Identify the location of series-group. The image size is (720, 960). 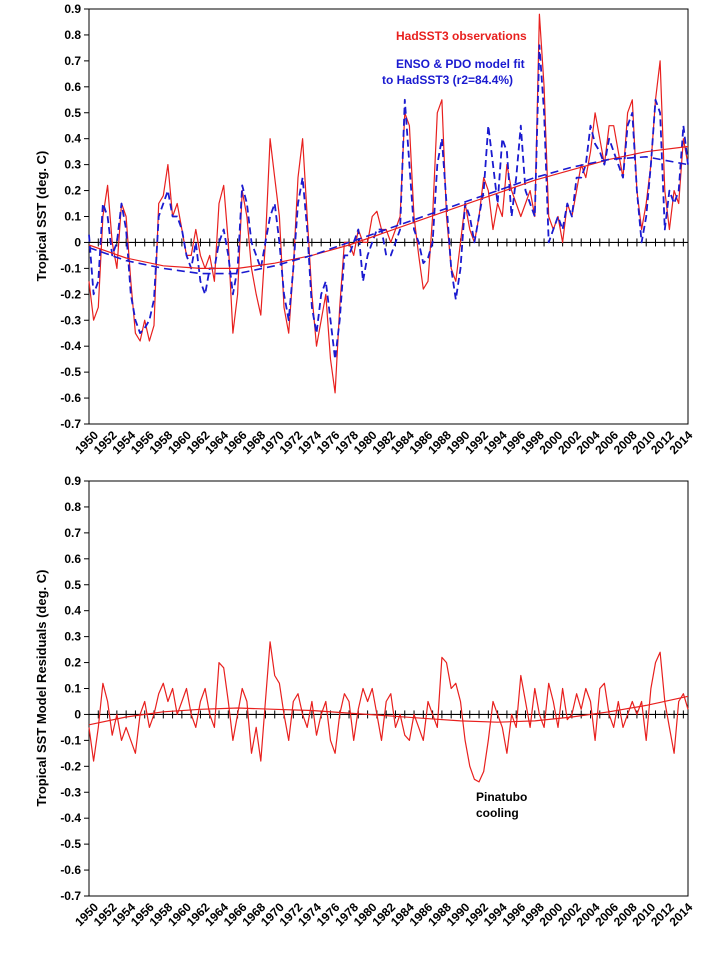
(388, 712).